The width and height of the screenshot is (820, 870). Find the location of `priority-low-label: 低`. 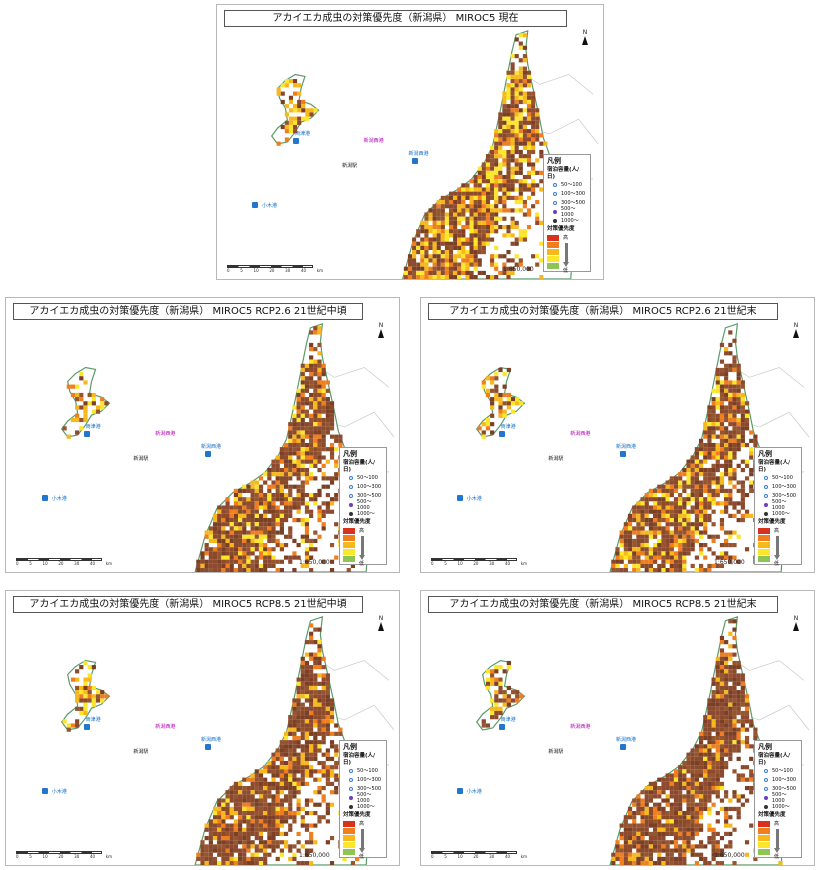

priority-low-label: 低 is located at coordinates (777, 564).